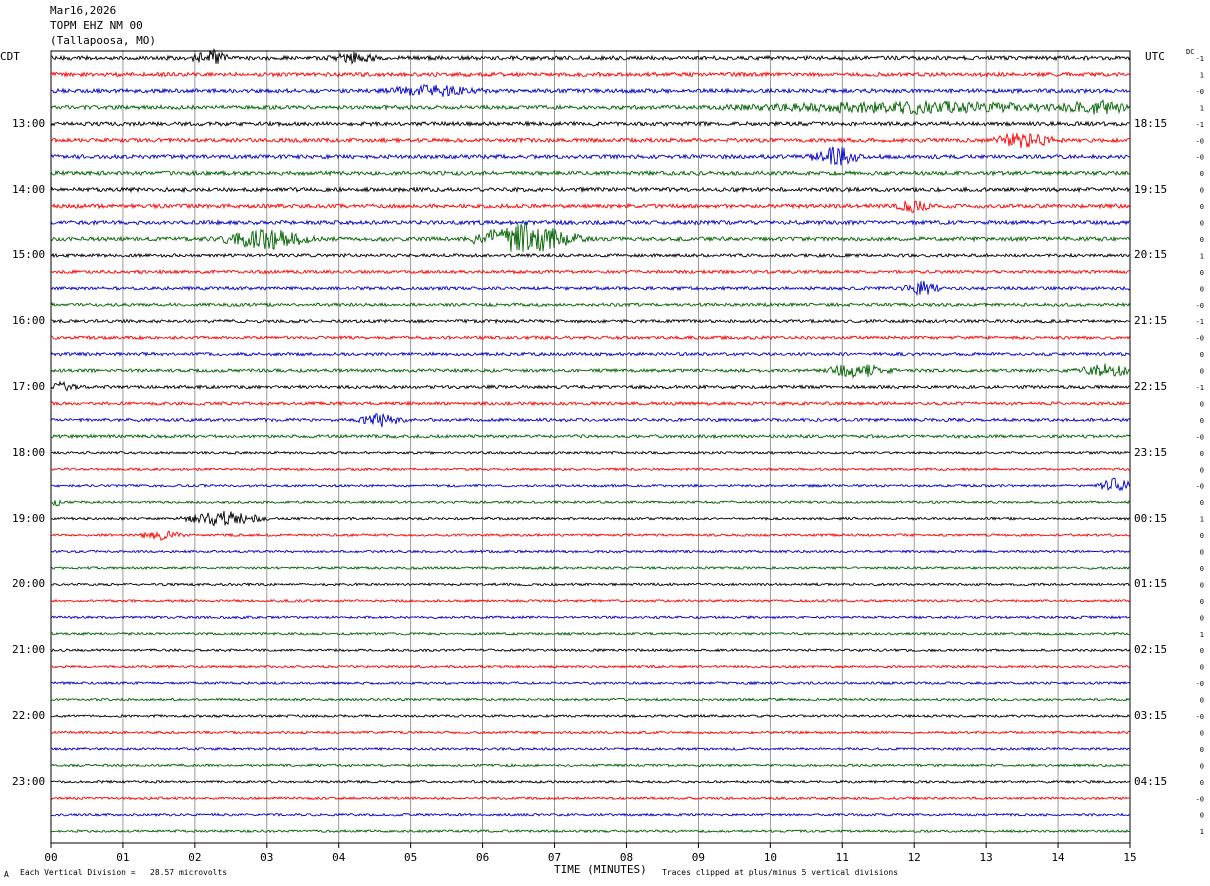 Image resolution: width=1210 pixels, height=886 pixels. Describe the element at coordinates (1202, 733) in the screenshot. I see `dc-offset-41: 0` at that location.